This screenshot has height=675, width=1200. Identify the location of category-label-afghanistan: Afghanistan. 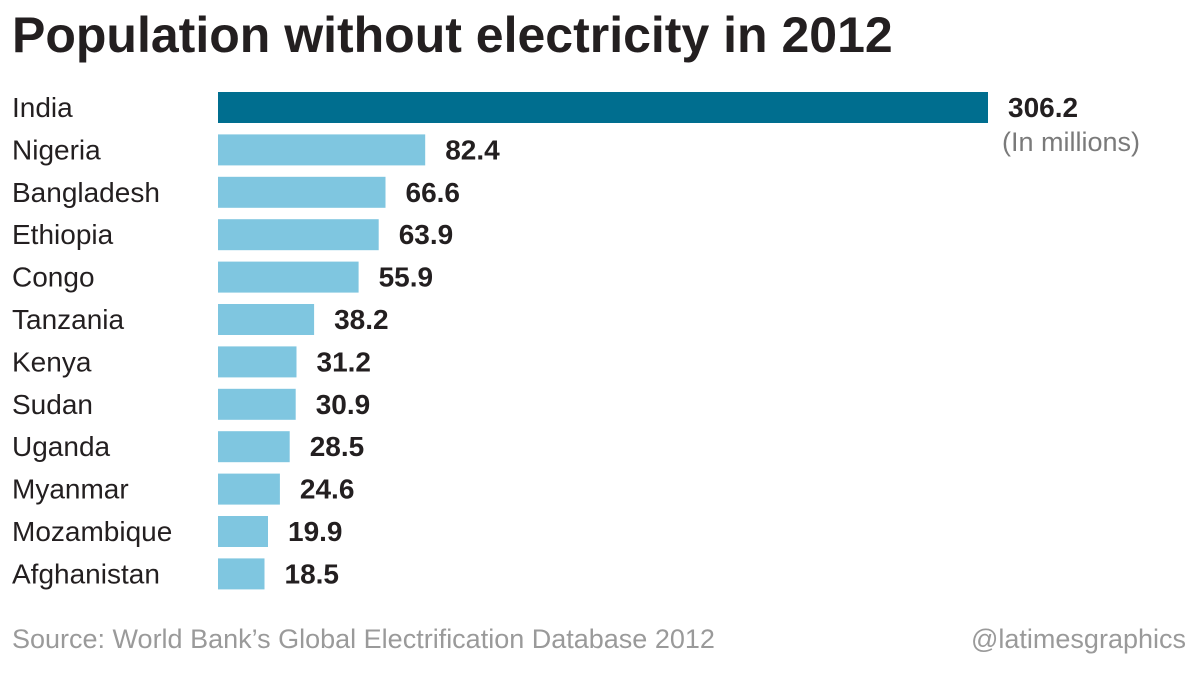
(86, 573).